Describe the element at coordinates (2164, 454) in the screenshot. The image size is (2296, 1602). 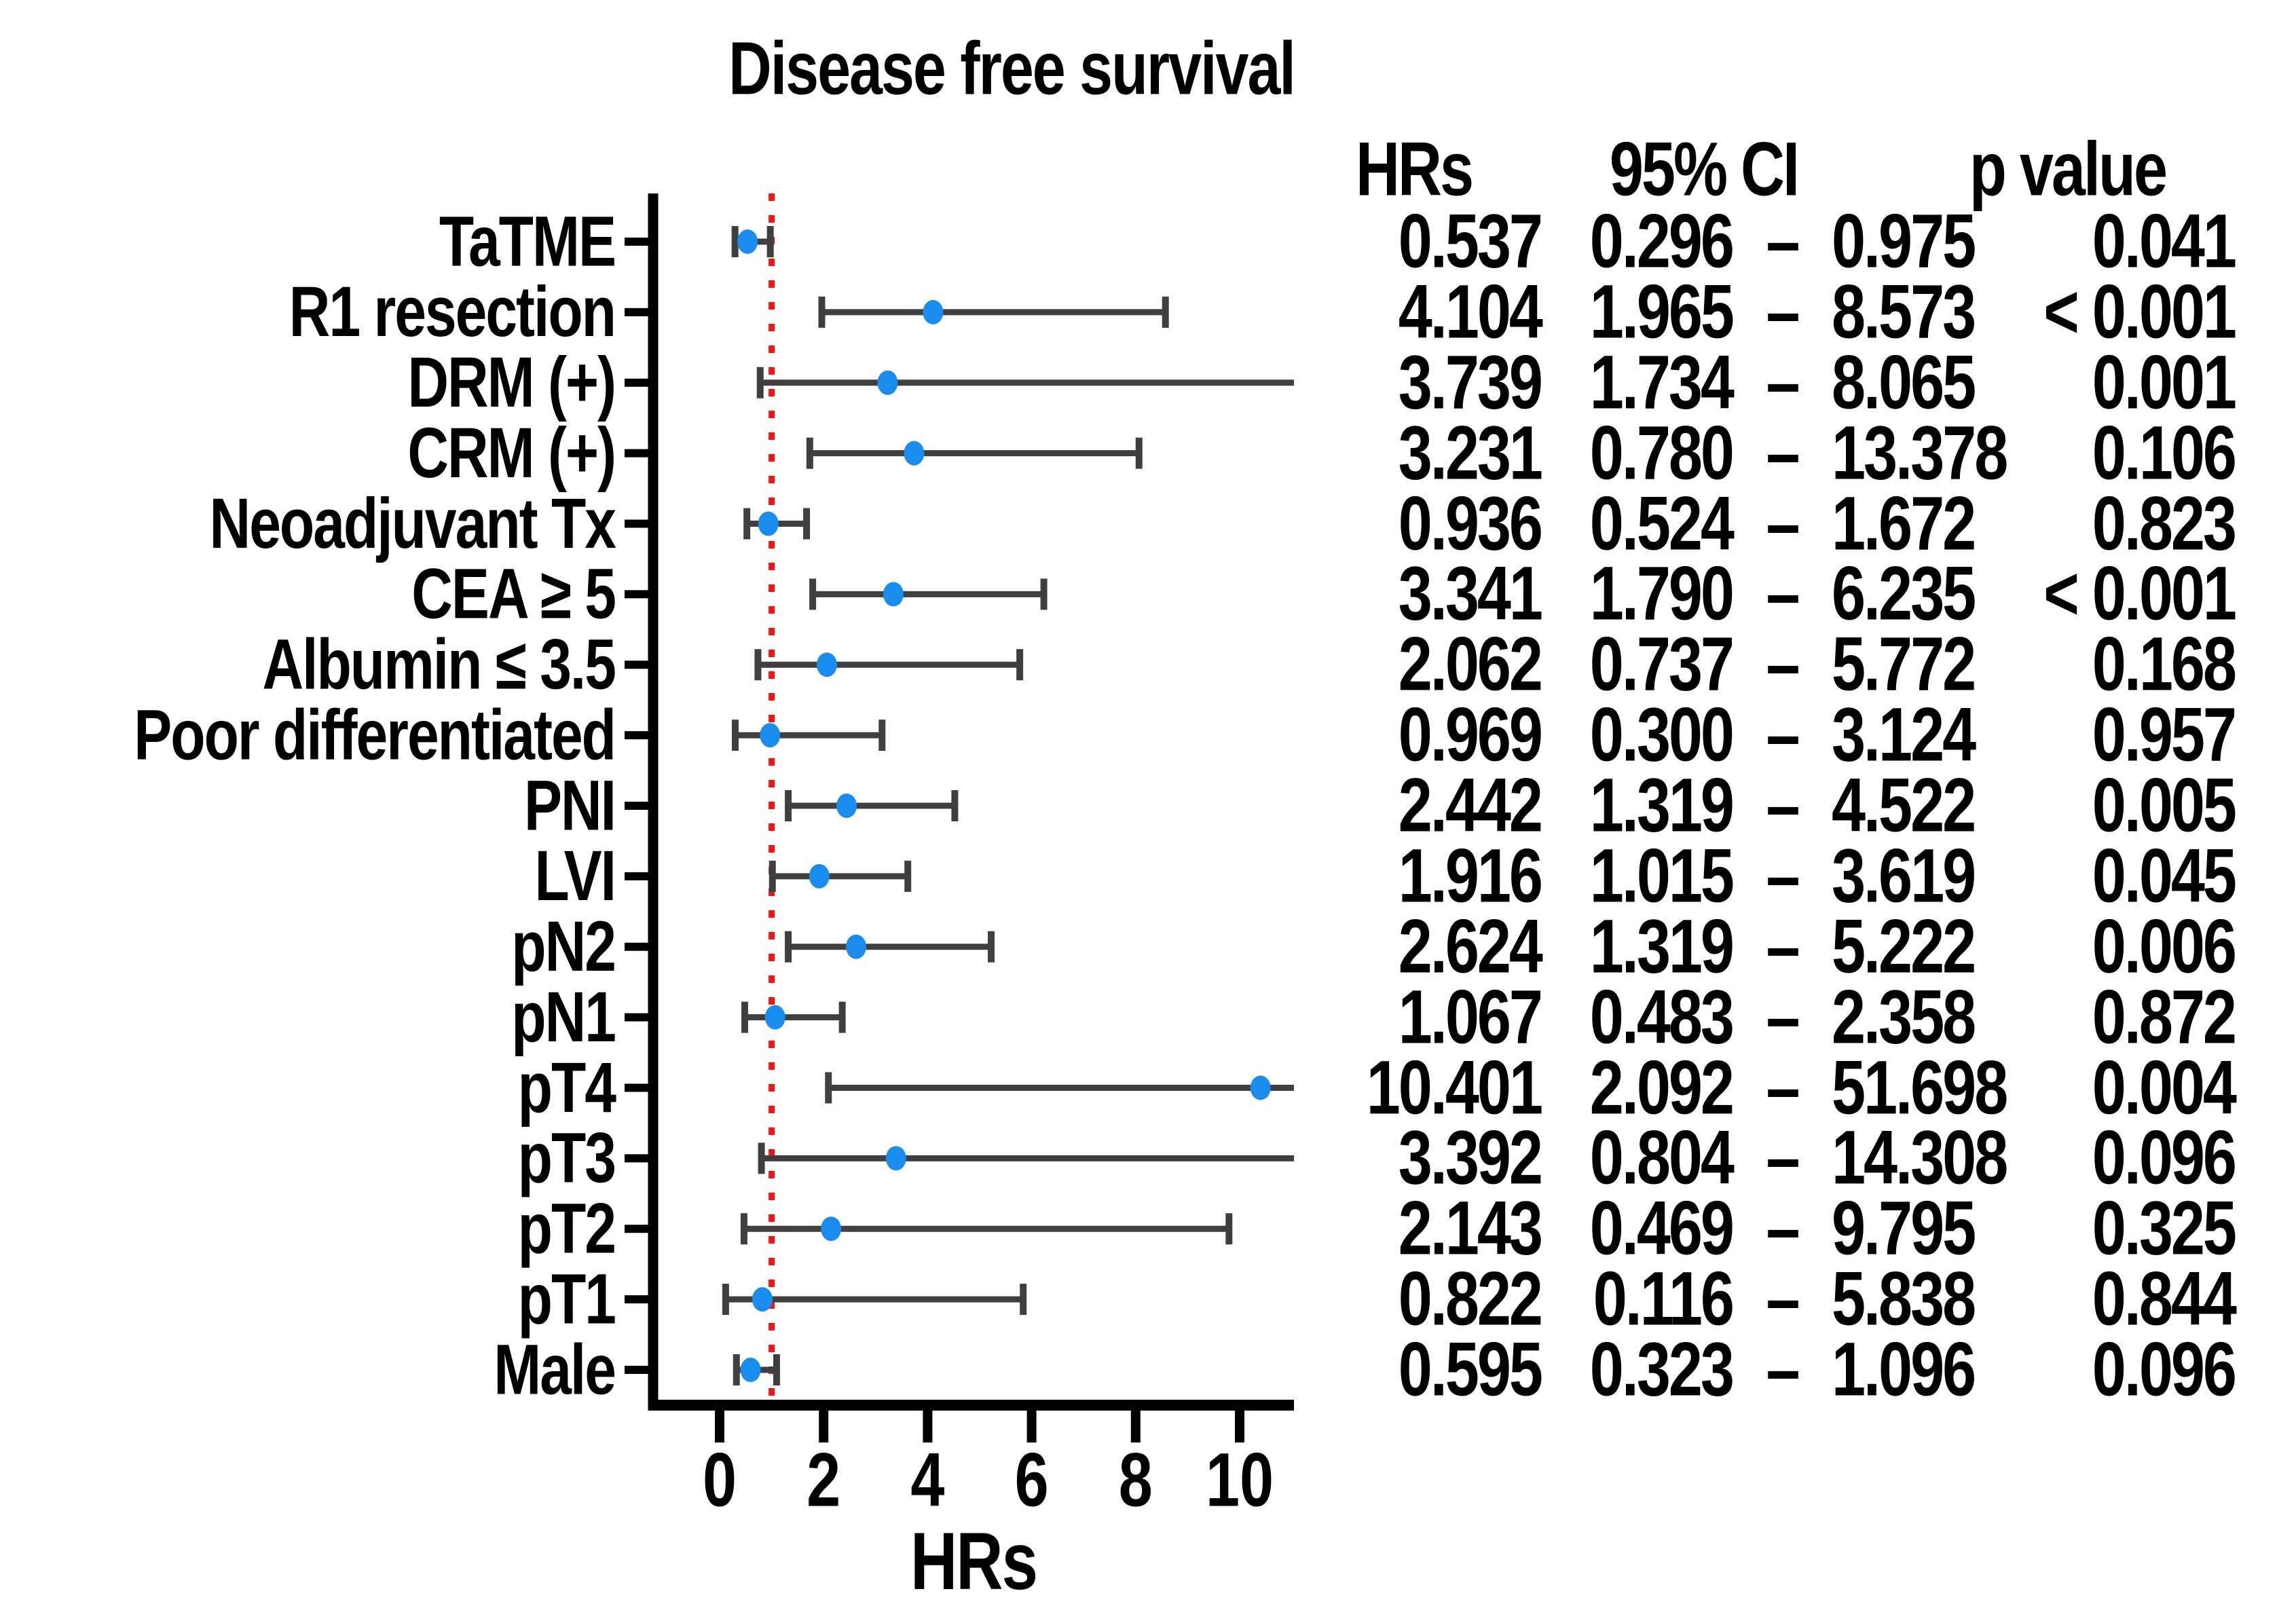
I see `p-value: 0.106` at that location.